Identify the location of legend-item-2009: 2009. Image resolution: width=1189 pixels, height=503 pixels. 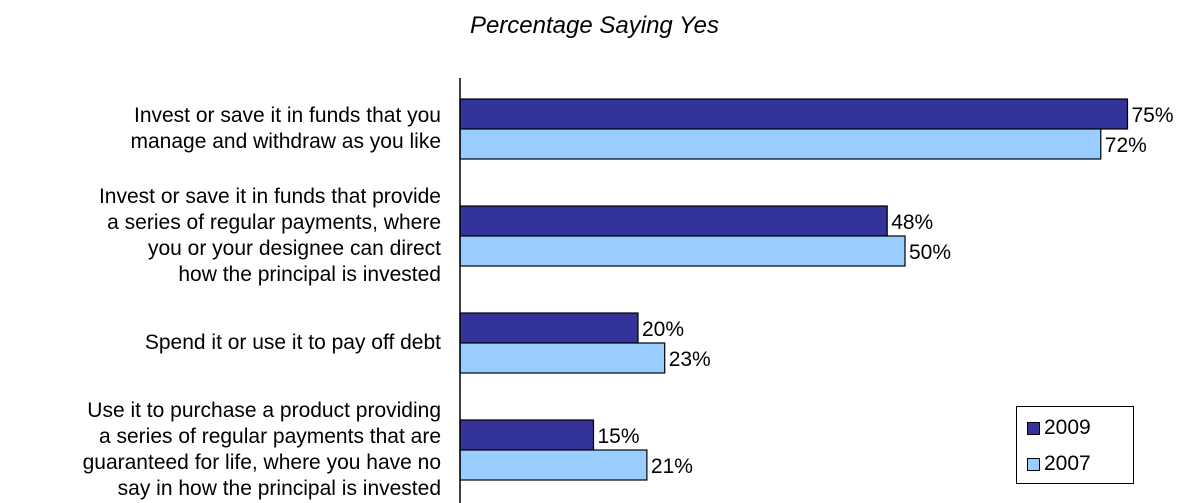
(1059, 428).